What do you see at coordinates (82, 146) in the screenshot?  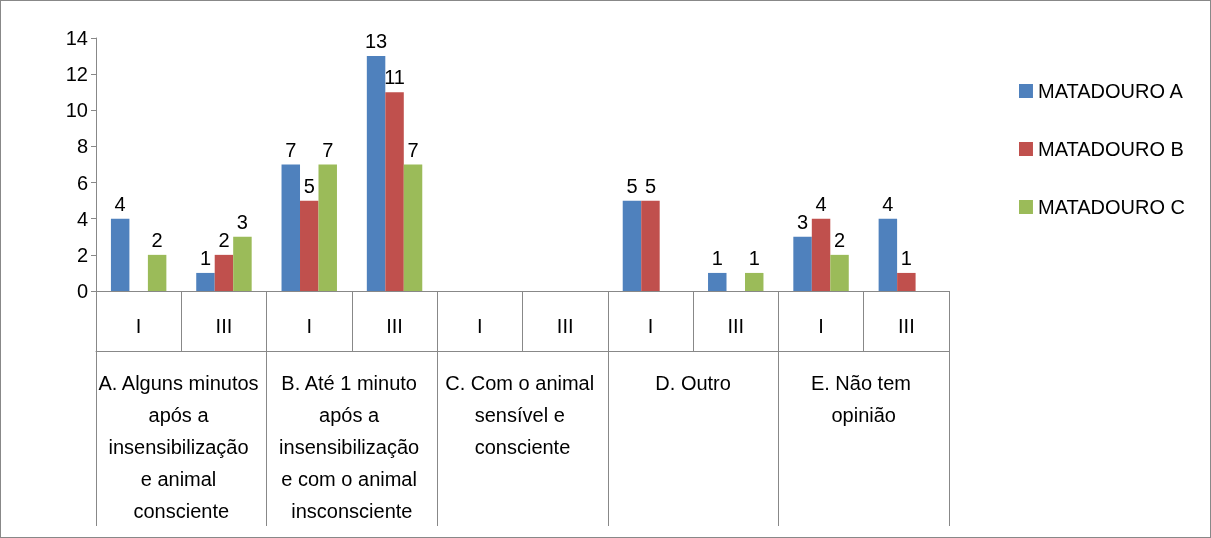 I see `y-tick-label: 8` at bounding box center [82, 146].